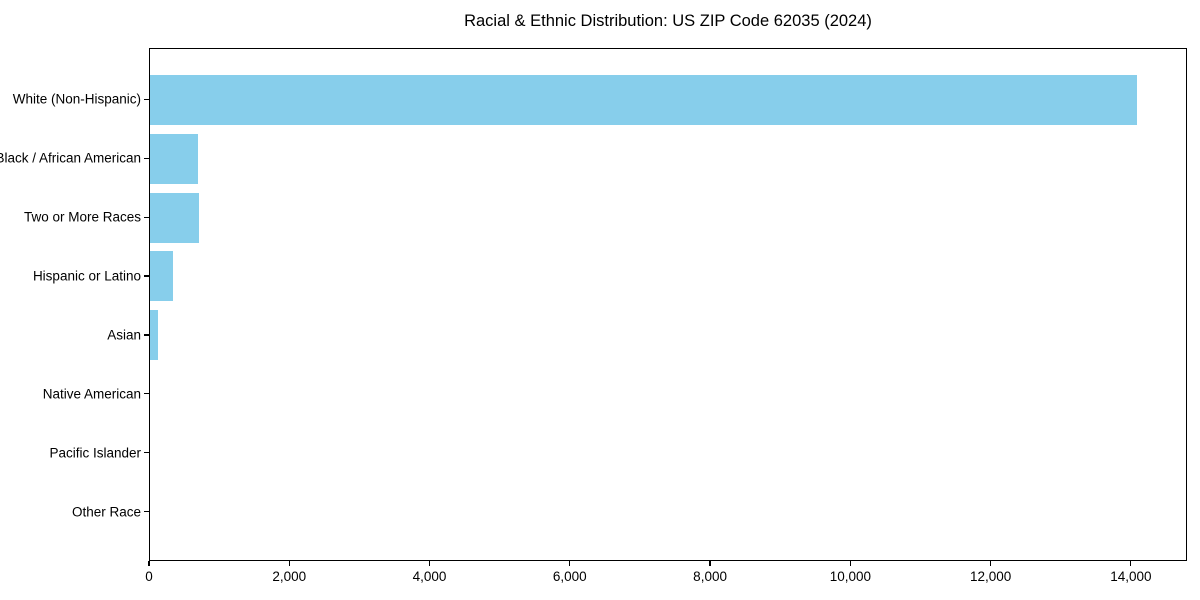 This screenshot has height=600, width=1200. I want to click on y-tick-label: Black / African American, so click(70, 158).